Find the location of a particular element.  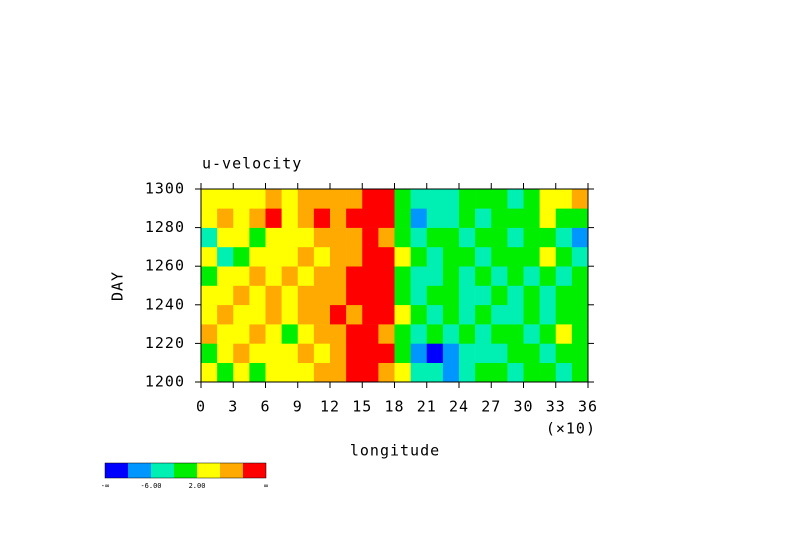

x-tick-label: 21 is located at coordinates (427, 407).